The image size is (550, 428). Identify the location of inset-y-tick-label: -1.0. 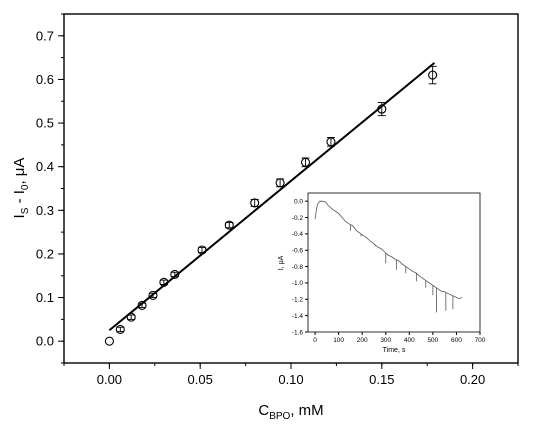
(298, 283).